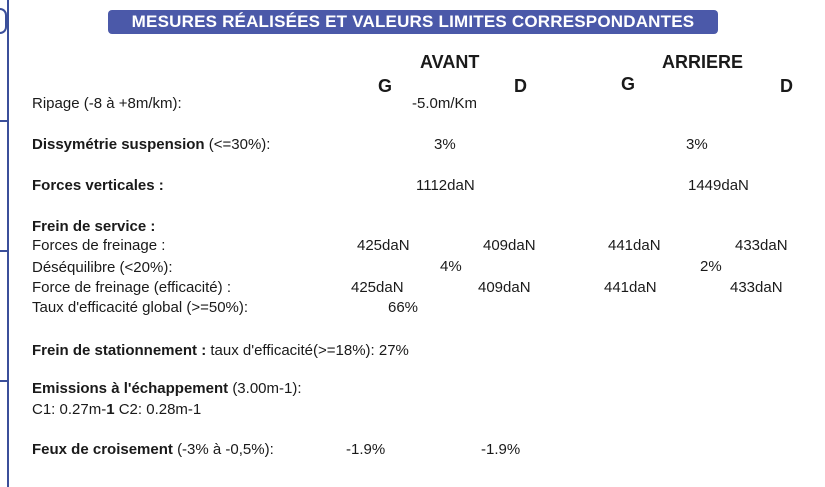 Image resolution: width=825 pixels, height=487 pixels. I want to click on feux-label: Feux de croisement, so click(102, 449).